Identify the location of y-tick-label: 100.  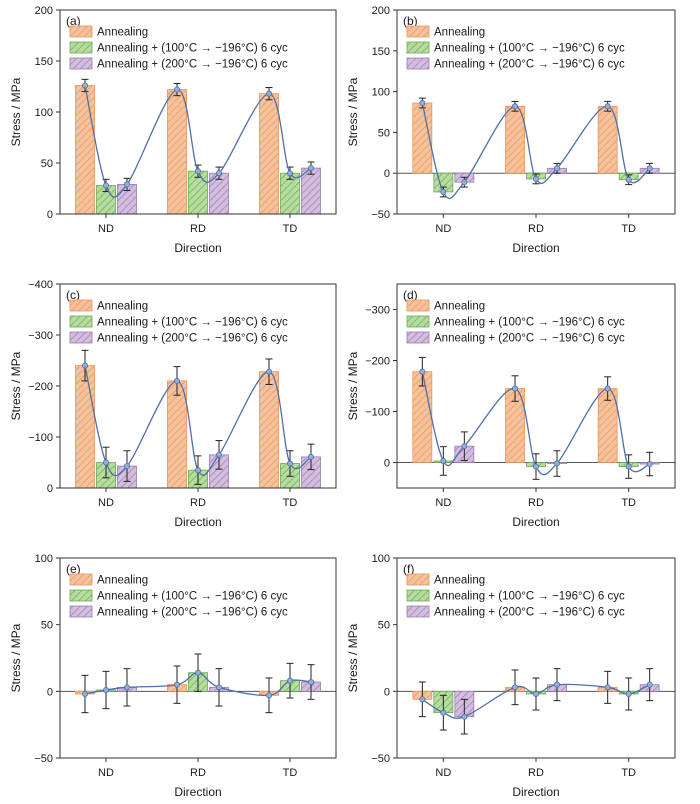
(381, 559).